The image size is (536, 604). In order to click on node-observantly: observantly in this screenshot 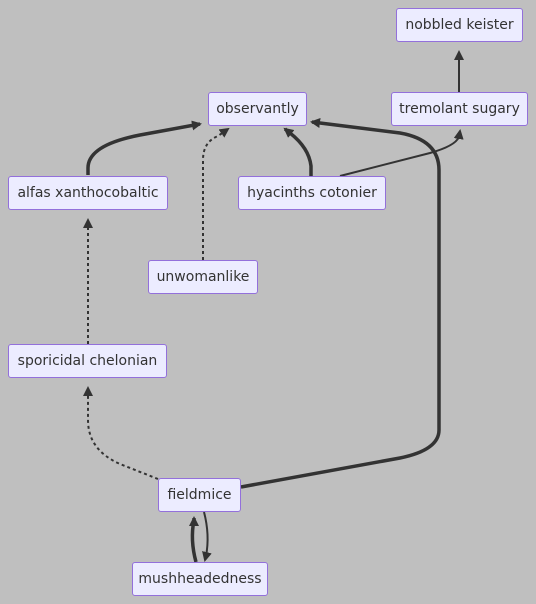, I will do `click(257, 109)`.